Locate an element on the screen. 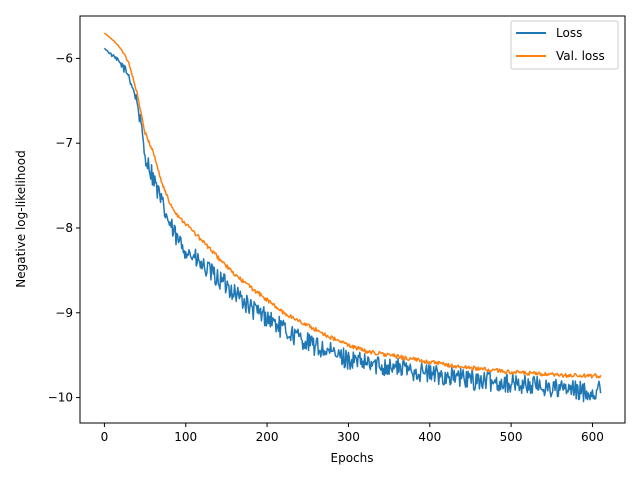 This screenshot has height=480, width=640. legend-label-val-loss: Val. loss is located at coordinates (580, 56).